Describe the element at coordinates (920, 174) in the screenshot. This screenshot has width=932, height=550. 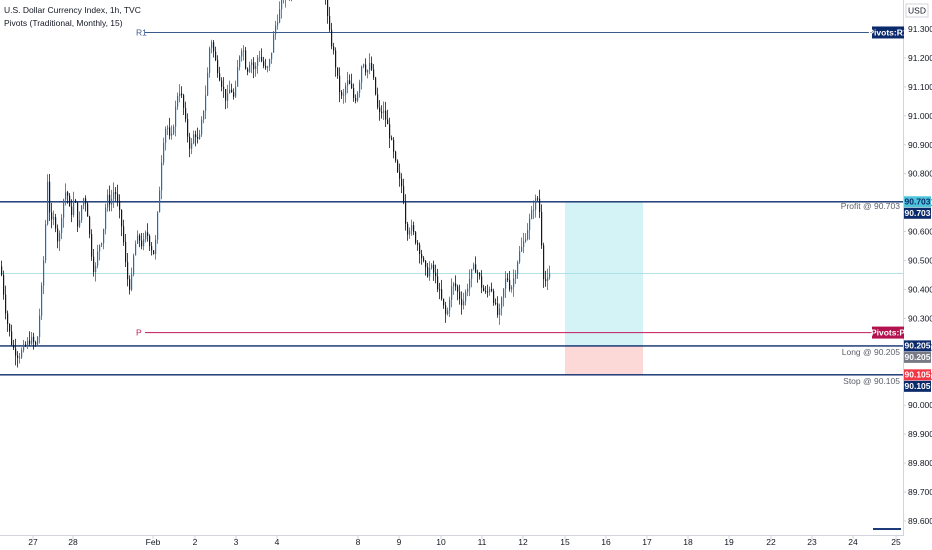
I see `y-tick-label: 90.800` at that location.